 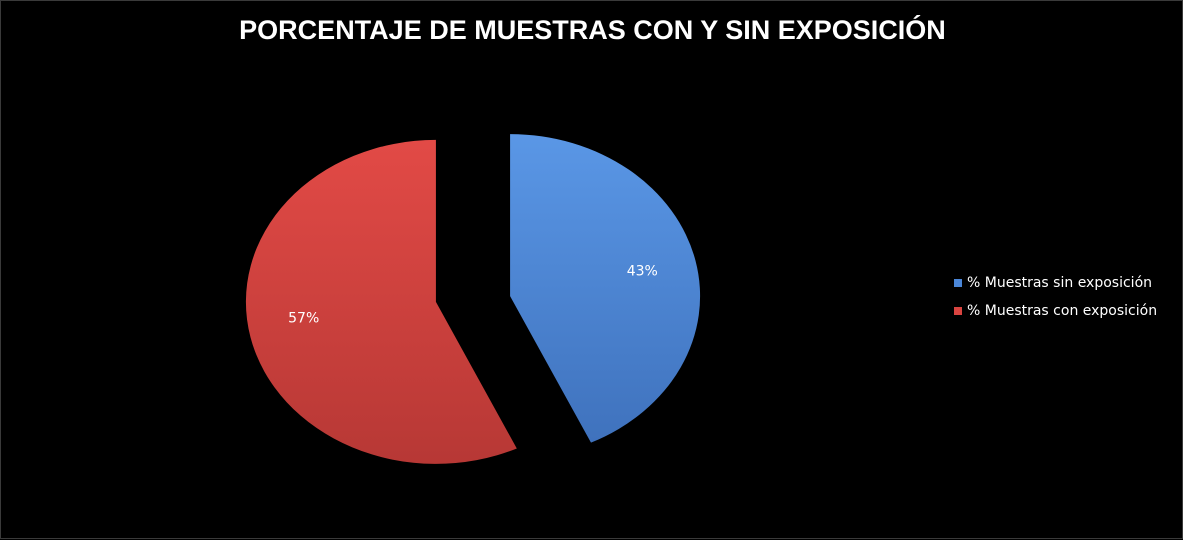 What do you see at coordinates (1060, 283) in the screenshot?
I see `legend-label: % Muestras sin exposición` at bounding box center [1060, 283].